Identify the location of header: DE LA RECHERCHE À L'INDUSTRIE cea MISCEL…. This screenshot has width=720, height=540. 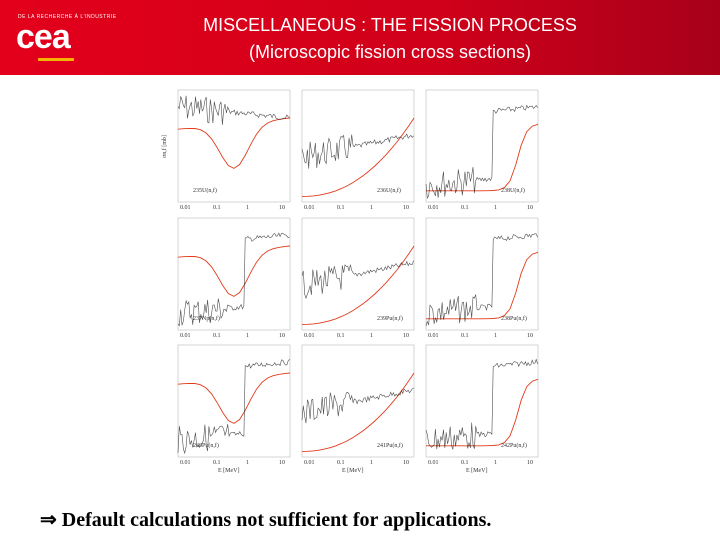
(360, 37).